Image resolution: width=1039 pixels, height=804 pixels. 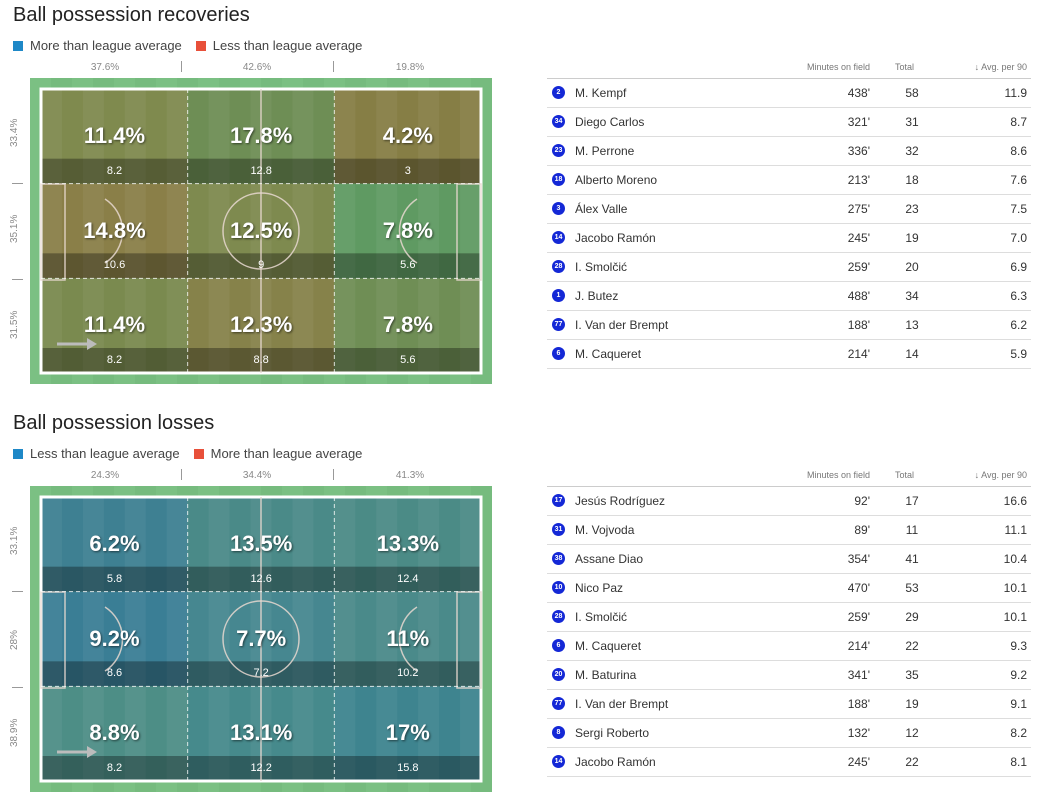 I want to click on player-name: Assane Diao, so click(x=609, y=559).